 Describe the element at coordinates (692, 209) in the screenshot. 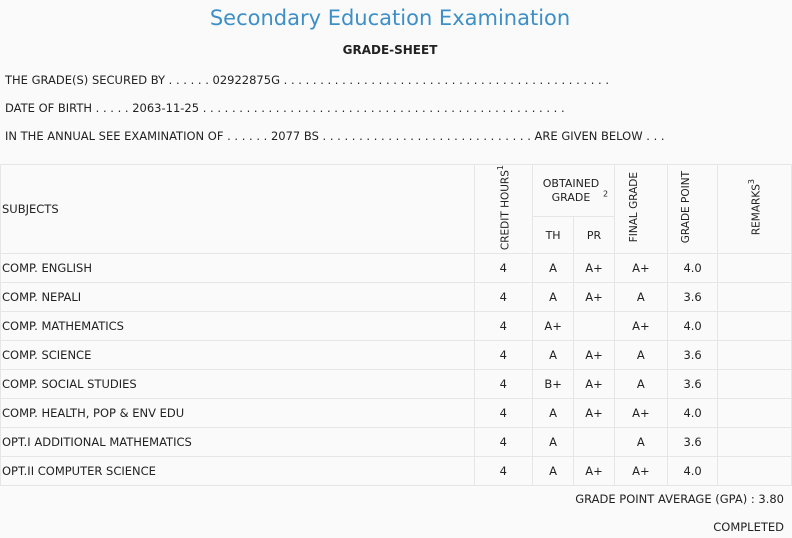

I see `grade-point-header: GRADE POINT` at that location.